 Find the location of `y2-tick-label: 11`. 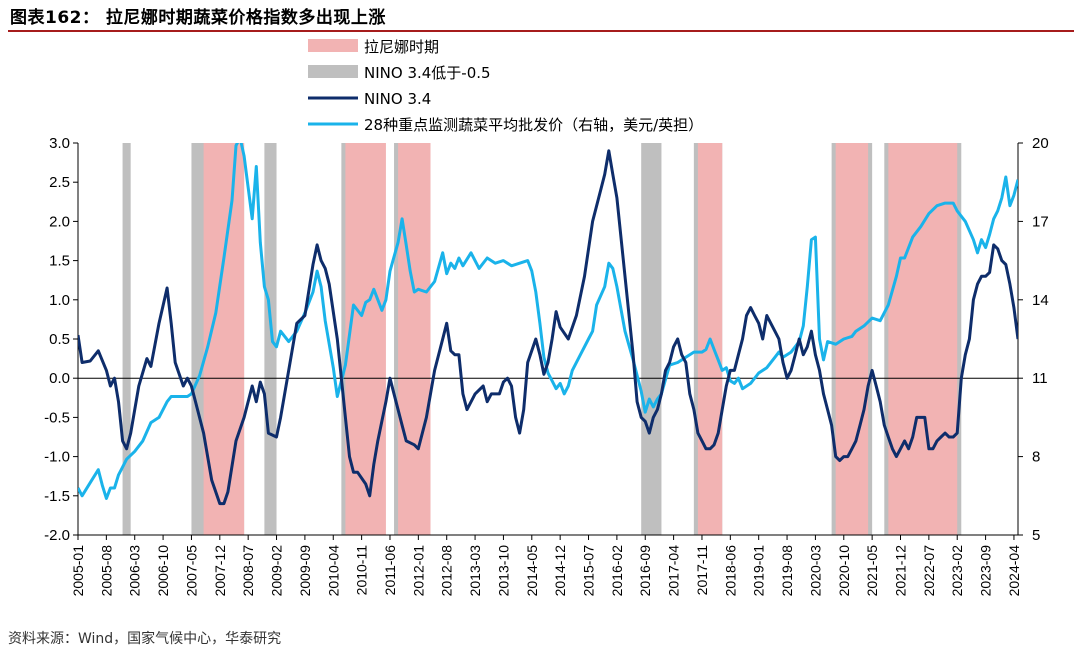

y2-tick-label: 11 is located at coordinates (1040, 378).